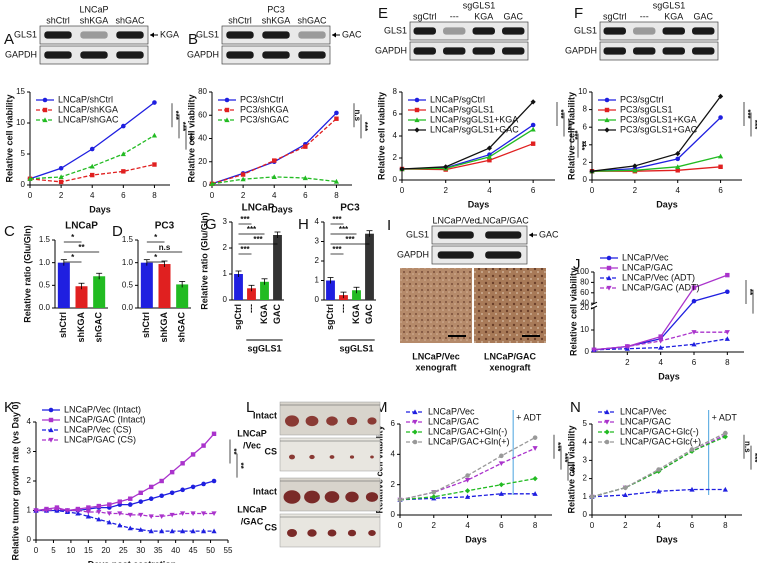 The width and height of the screenshot is (757, 563). Describe the element at coordinates (164, 327) in the screenshot. I see `x-tick-label: shKGA` at that location.